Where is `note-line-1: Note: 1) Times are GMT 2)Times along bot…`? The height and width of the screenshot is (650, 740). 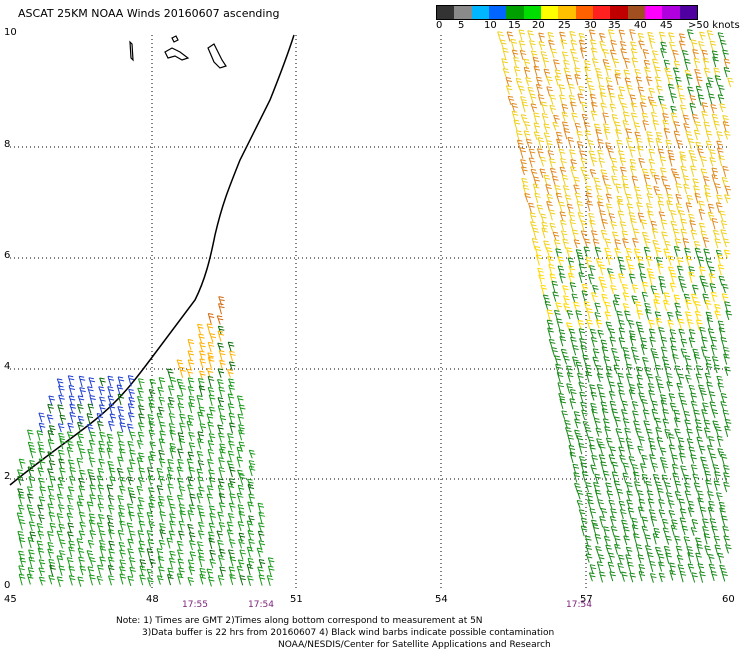
note-line-1: Note: 1) Times are GMT 2)Times along bot… is located at coordinates (299, 621).